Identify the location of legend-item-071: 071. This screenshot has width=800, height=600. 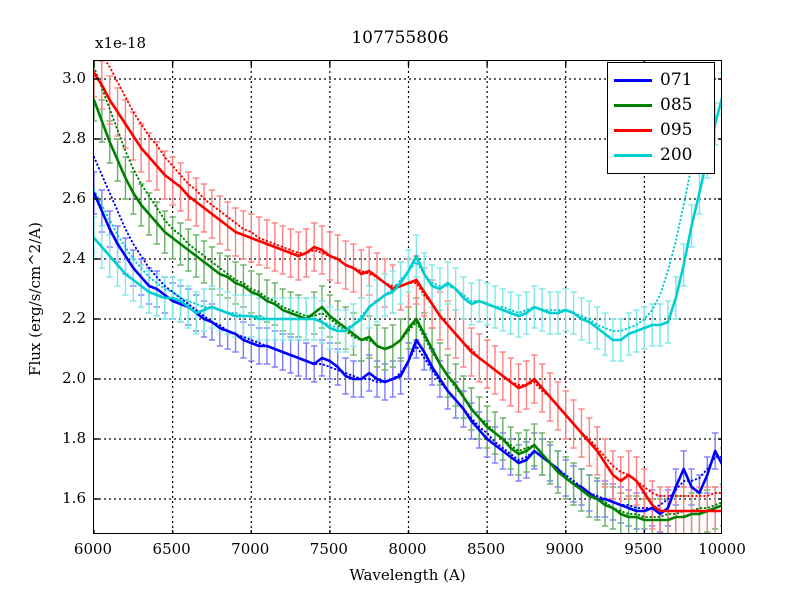
(661, 80).